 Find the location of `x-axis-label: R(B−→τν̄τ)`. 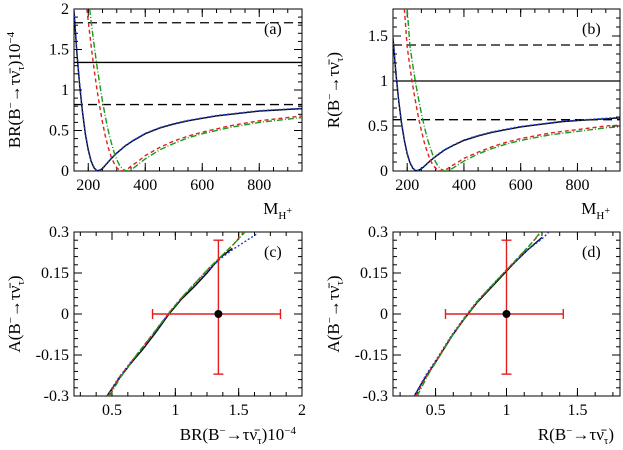

x-axis-label: R(B−→τν̄τ) is located at coordinates (576, 436).